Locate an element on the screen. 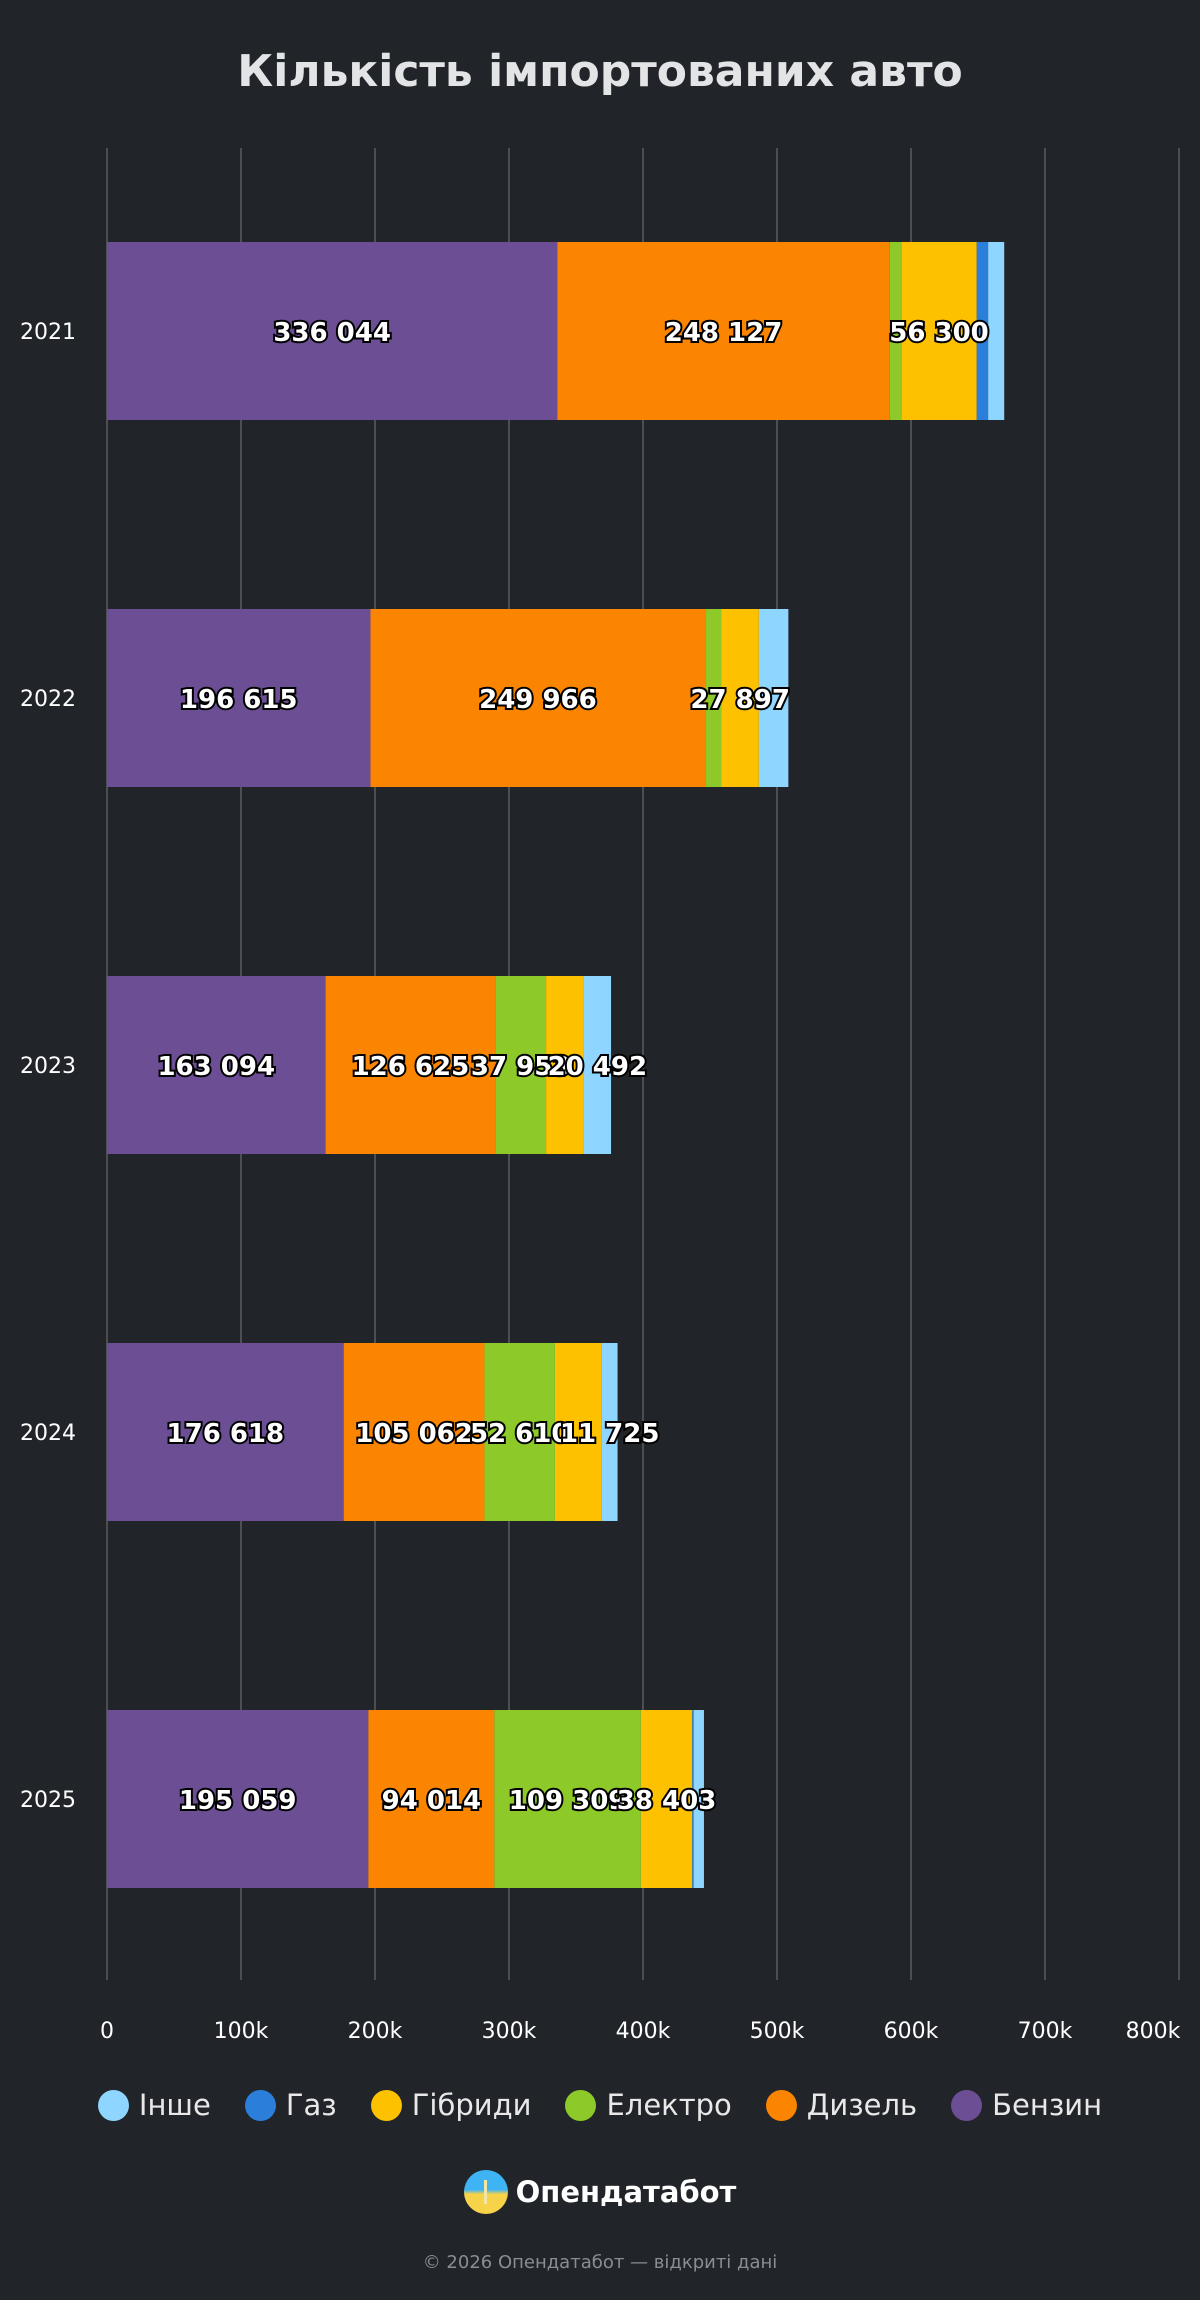 This screenshot has height=2300, width=1200. x-tick-label: 500k is located at coordinates (777, 2031).